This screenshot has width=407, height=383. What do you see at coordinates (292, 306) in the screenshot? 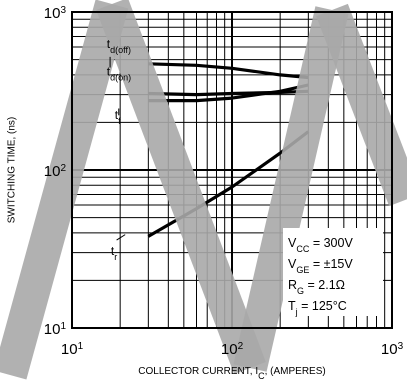
I see `condition-symbol: T` at bounding box center [292, 306].